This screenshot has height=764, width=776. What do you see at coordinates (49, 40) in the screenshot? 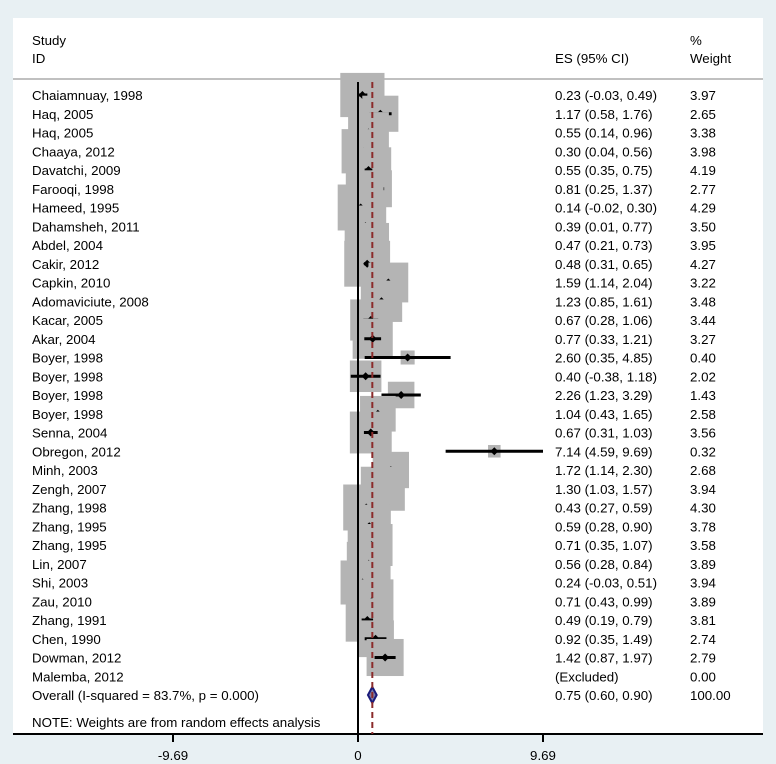
I see `header-study: Study` at bounding box center [49, 40].